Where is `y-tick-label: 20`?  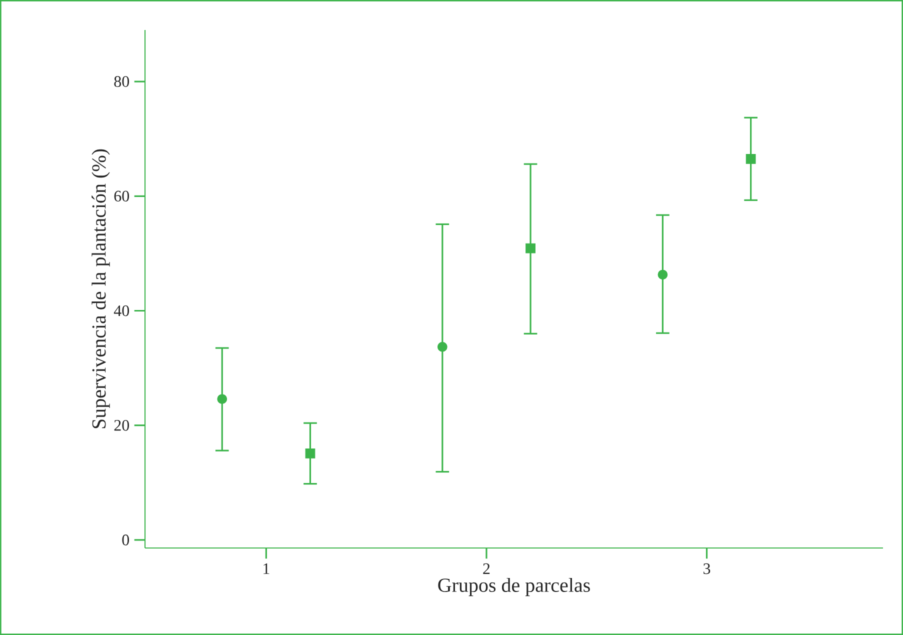
y-tick-label: 20 is located at coordinates (122, 425).